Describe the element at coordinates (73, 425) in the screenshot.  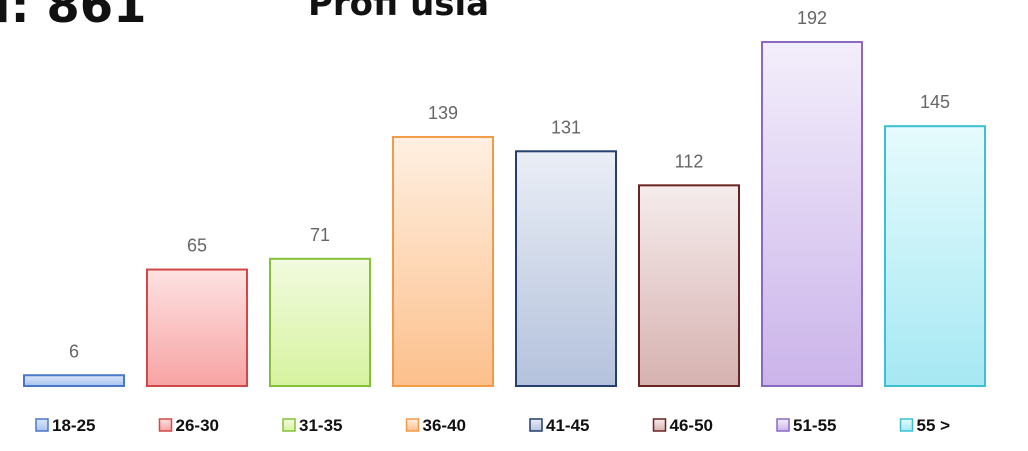
I see `legend-label: 18-25` at that location.